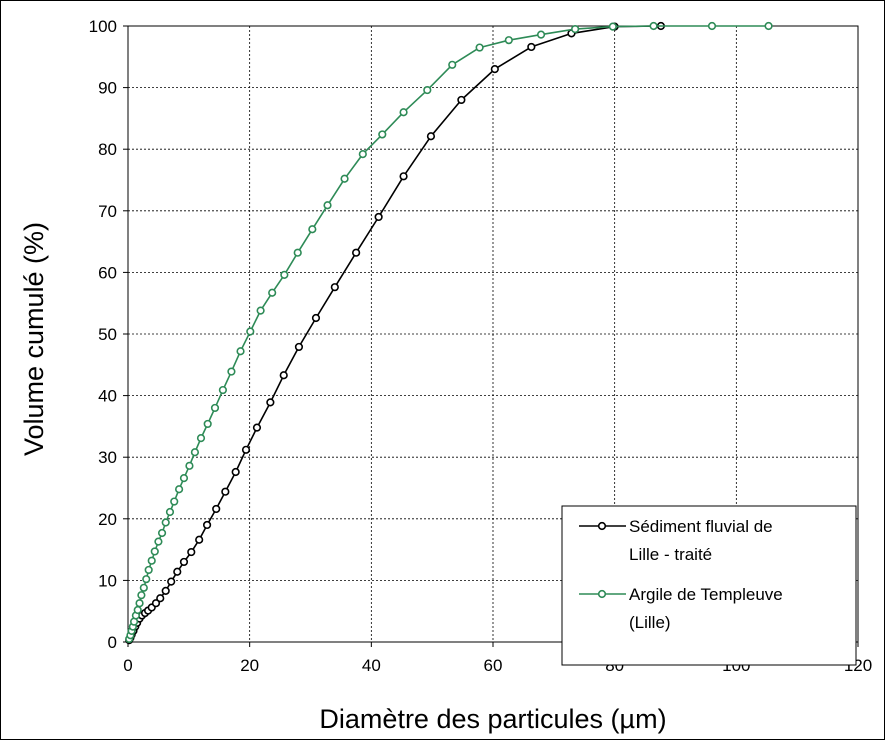 The width and height of the screenshot is (885, 741). I want to click on x-tick-label: 20, so click(249, 665).